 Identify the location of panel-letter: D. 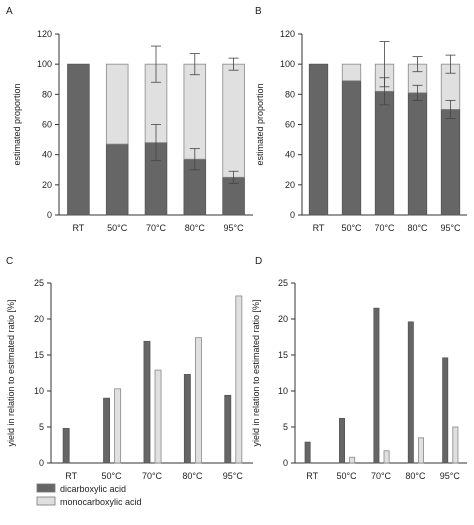
(258, 261).